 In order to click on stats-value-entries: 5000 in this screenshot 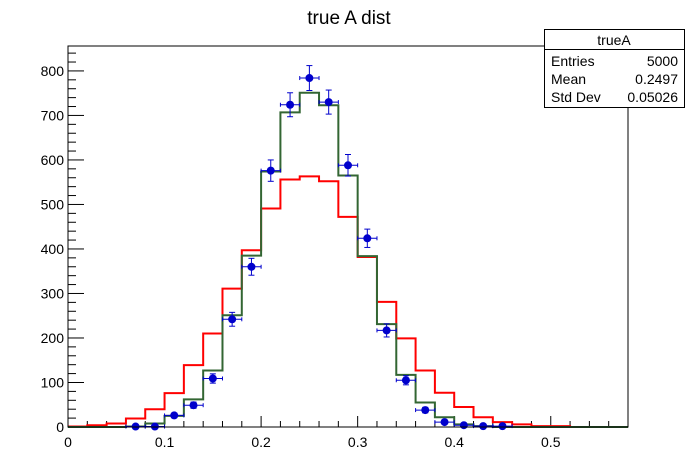, I will do `click(662, 61)`.